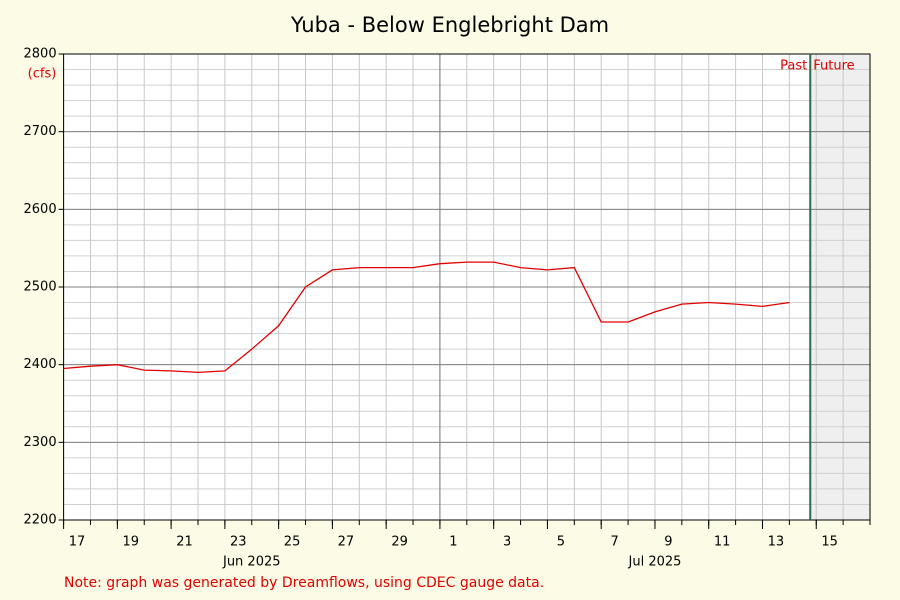 Image resolution: width=900 pixels, height=600 pixels. What do you see at coordinates (346, 542) in the screenshot?
I see `x-tick-label: 27` at bounding box center [346, 542].